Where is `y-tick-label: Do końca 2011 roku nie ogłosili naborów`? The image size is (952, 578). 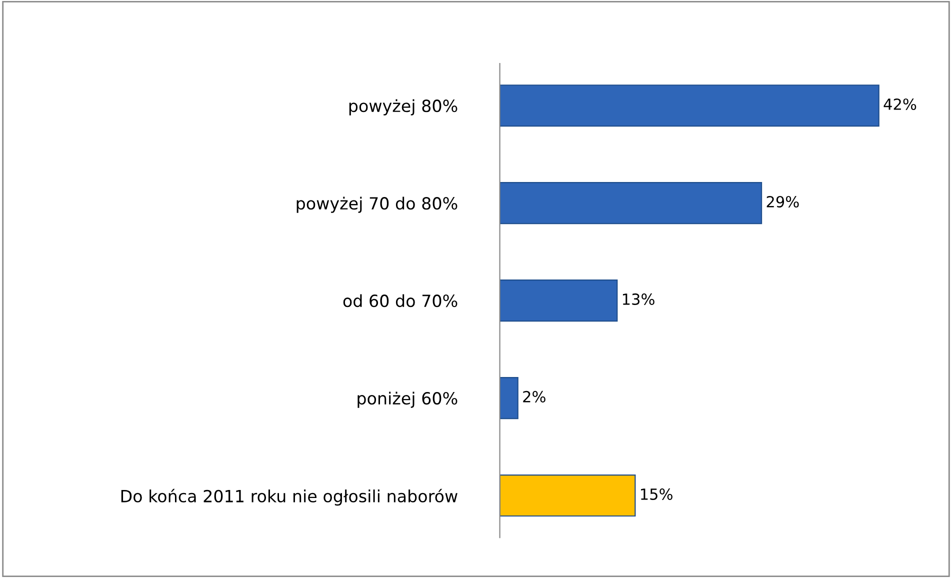 y-tick-label: Do końca 2011 roku nie ogłosili naborów is located at coordinates (289, 497).